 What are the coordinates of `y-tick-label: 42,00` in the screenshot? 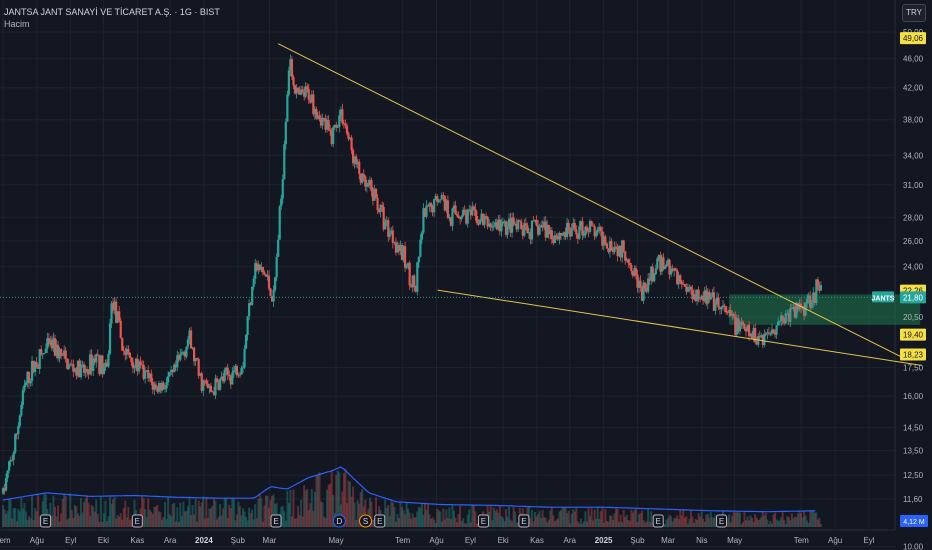 It's located at (913, 88).